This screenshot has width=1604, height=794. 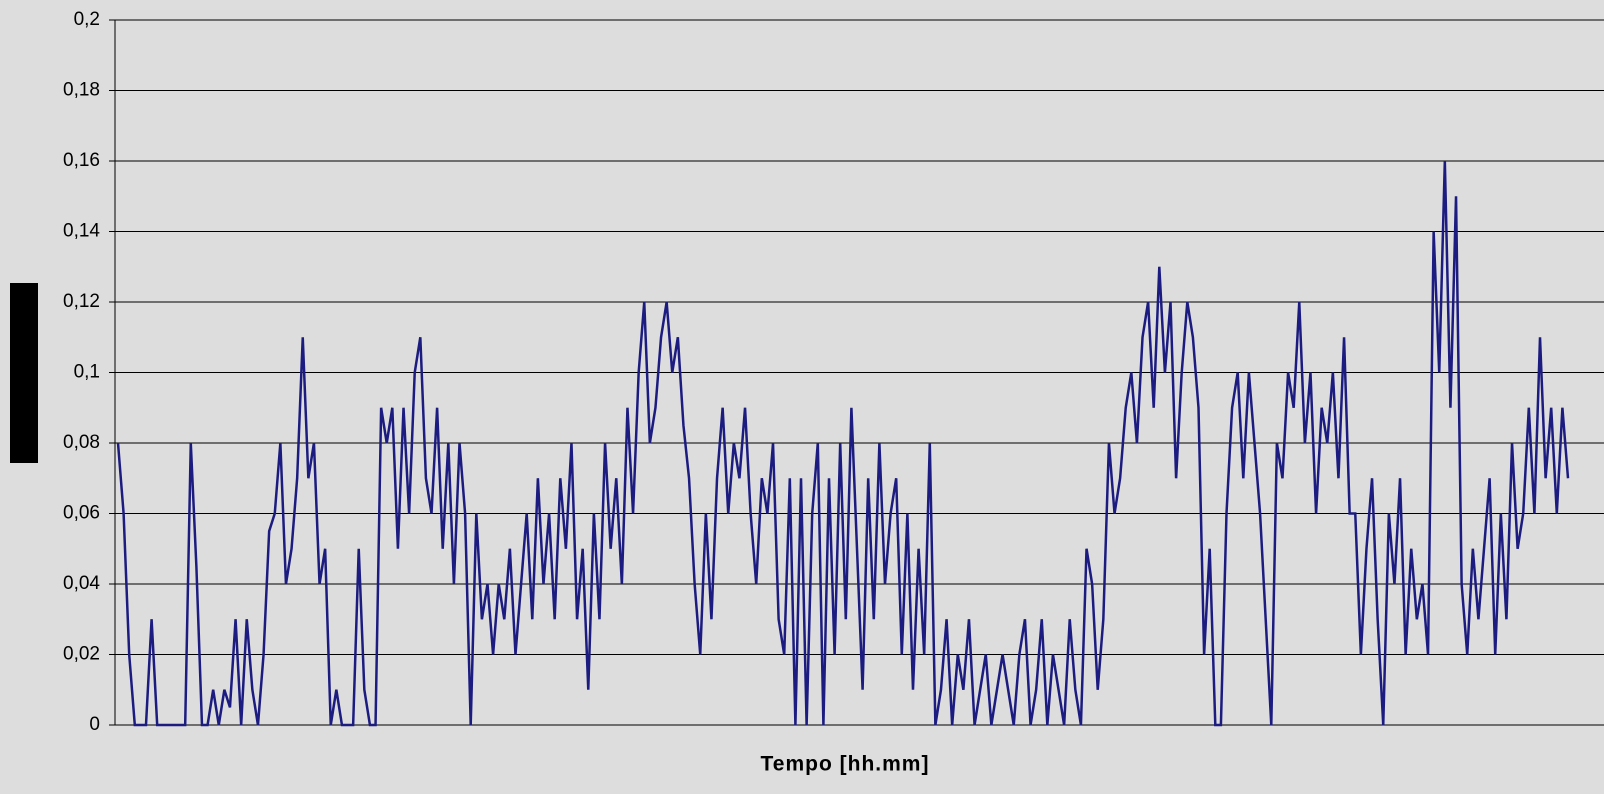 What do you see at coordinates (87, 19) in the screenshot?
I see `y-tick-label: 0,2` at bounding box center [87, 19].